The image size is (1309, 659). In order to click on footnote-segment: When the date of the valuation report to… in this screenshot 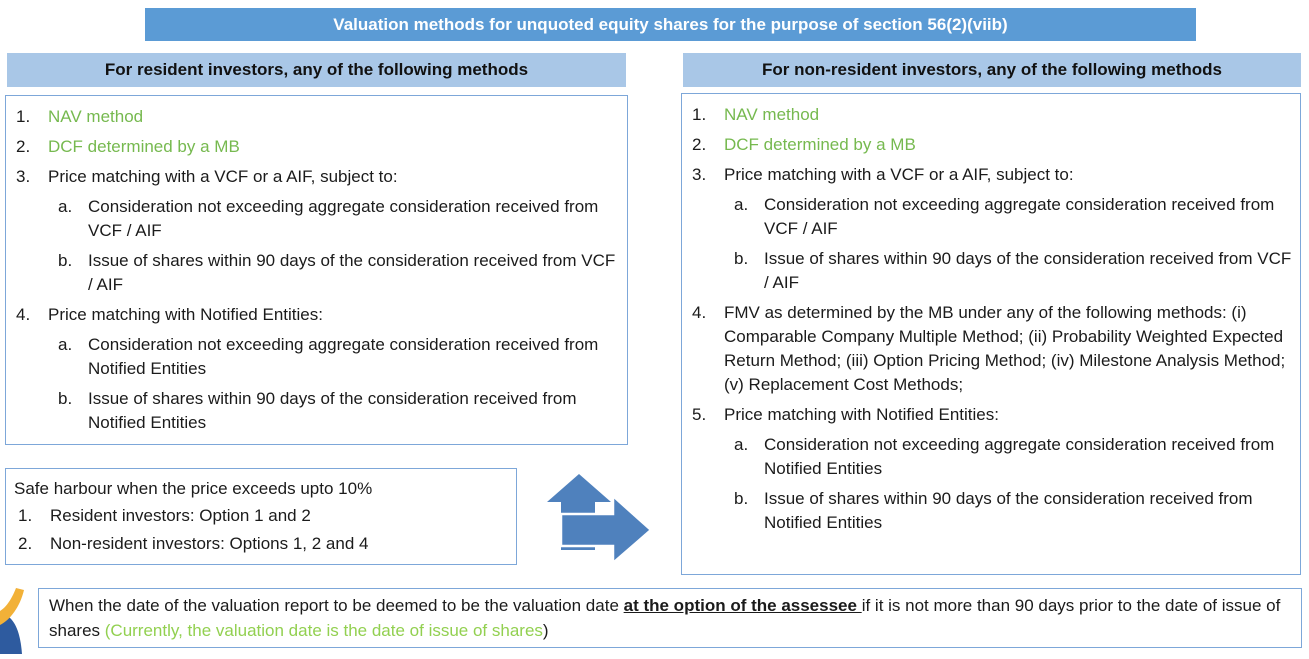, I will do `click(336, 605)`.